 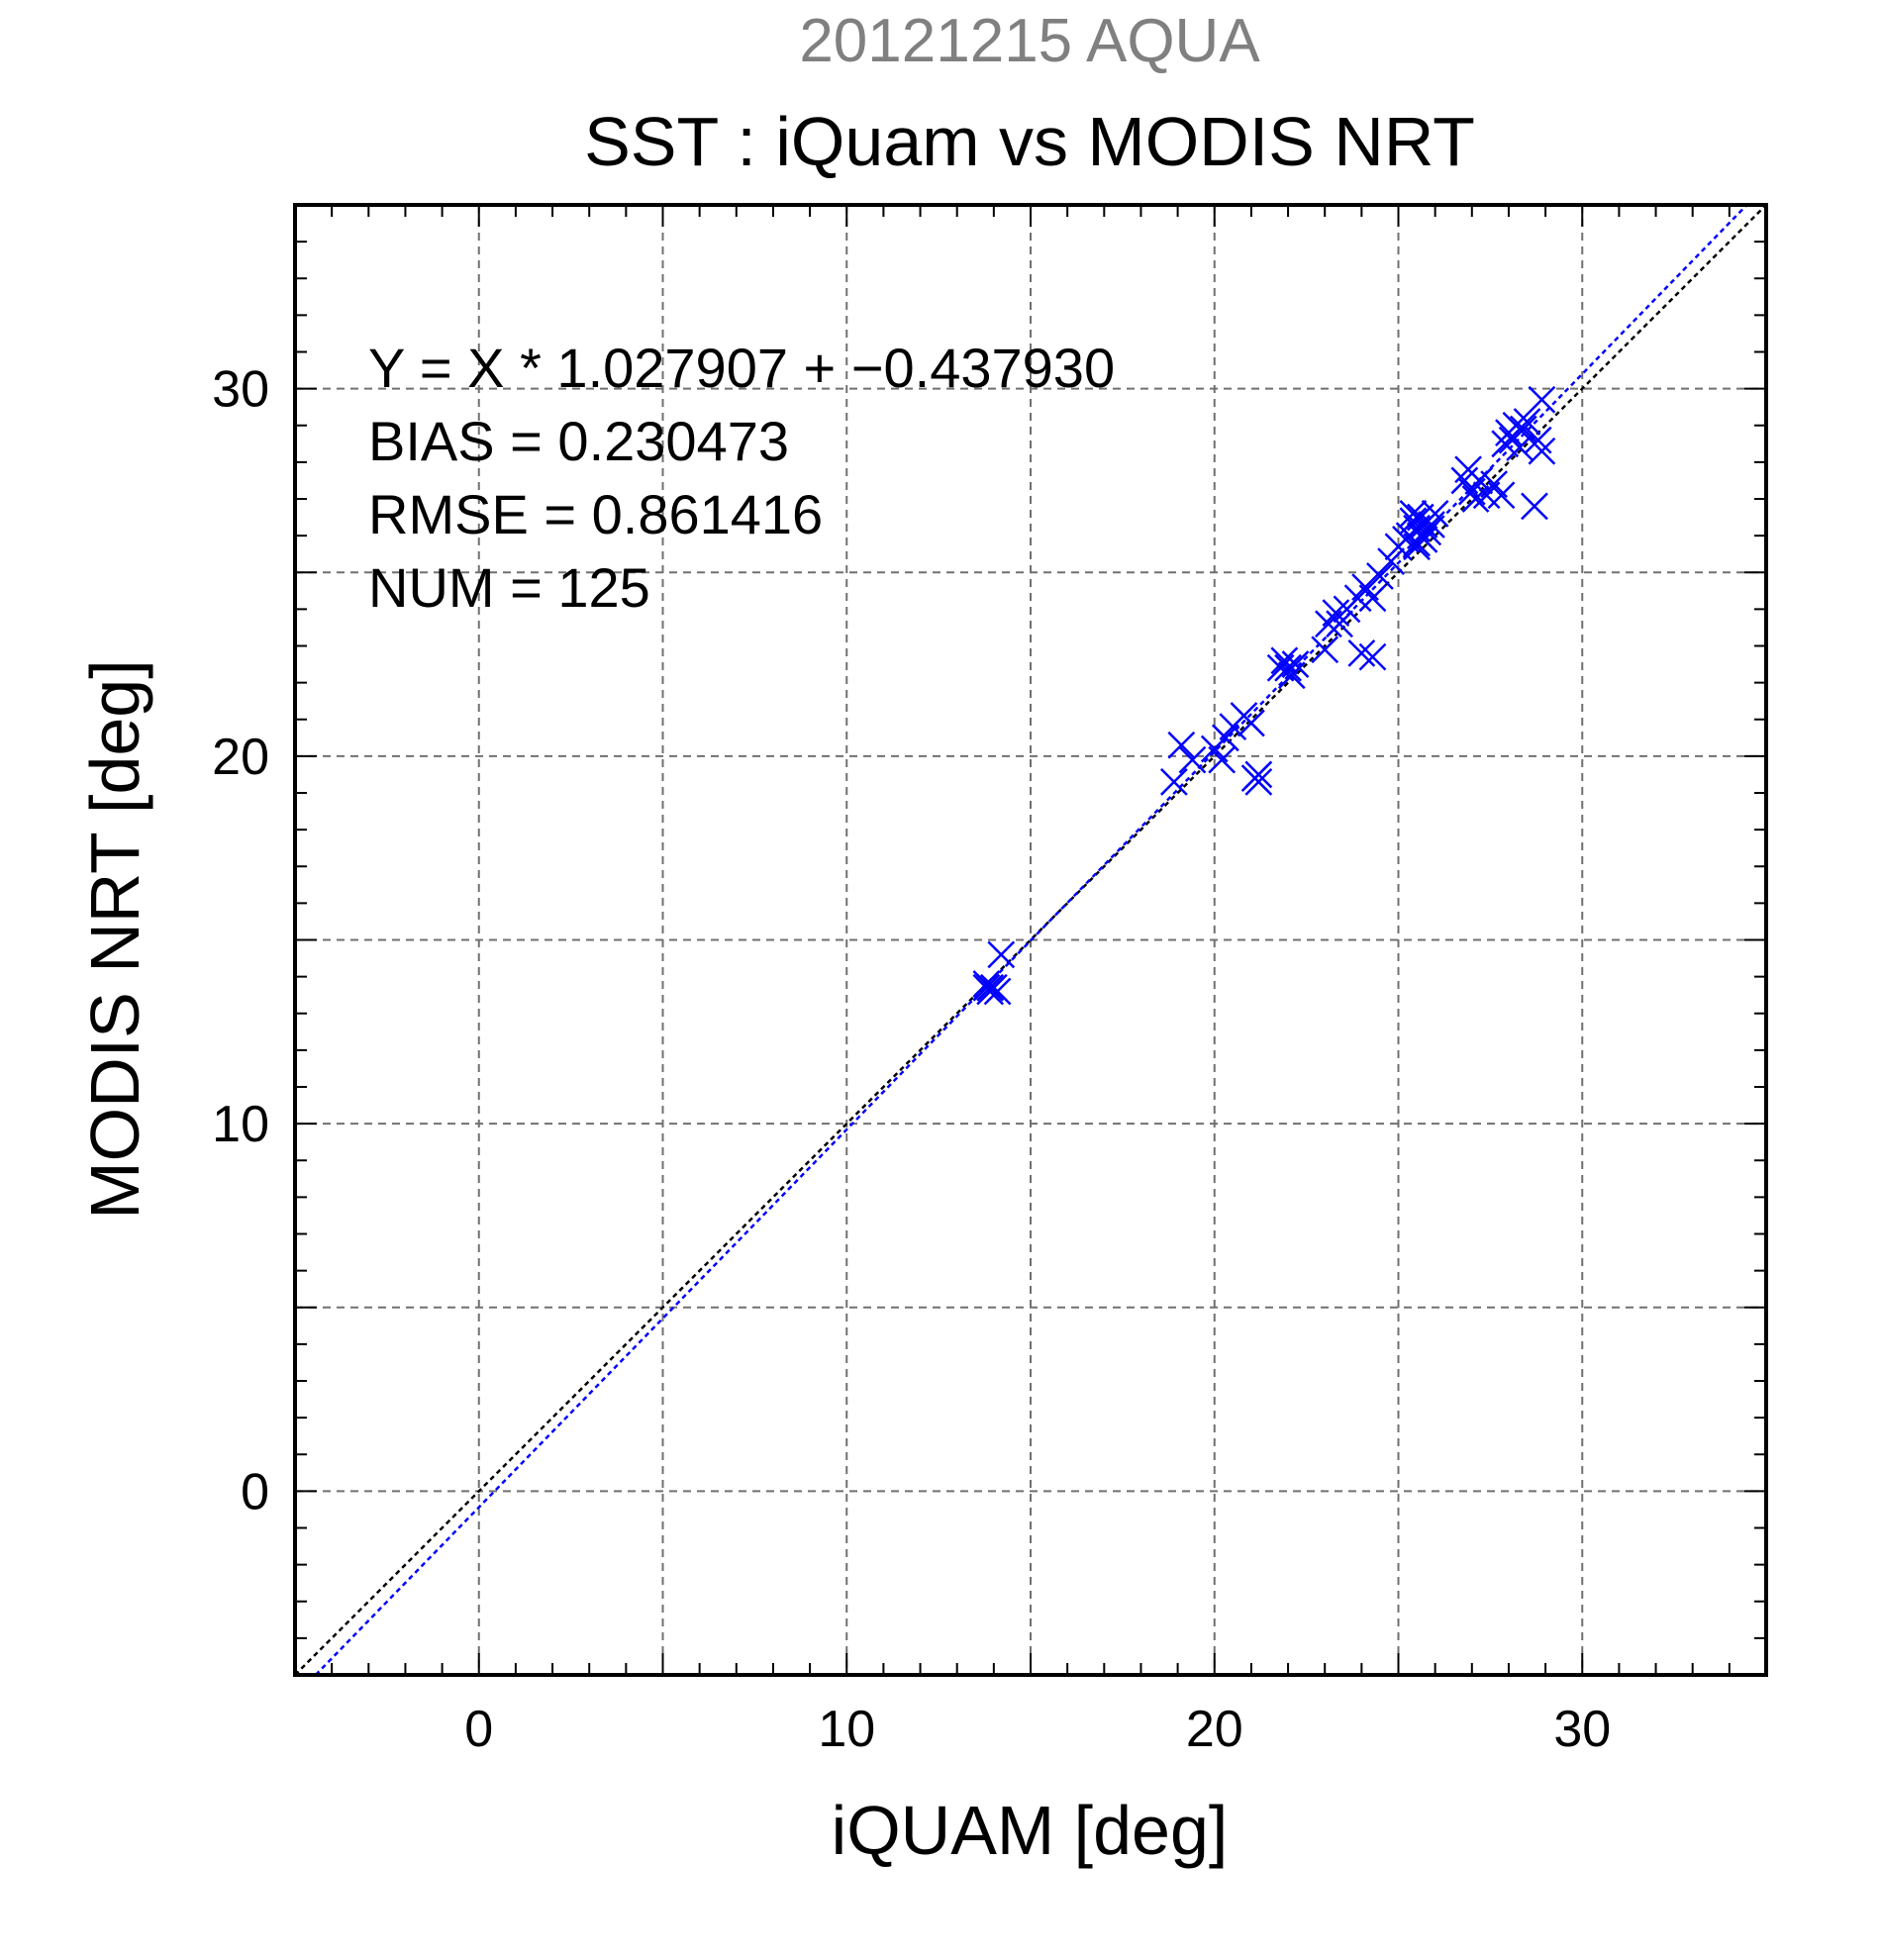 What do you see at coordinates (1030, 41) in the screenshot?
I see `chart-supertitle: 20121215 AQUA` at bounding box center [1030, 41].